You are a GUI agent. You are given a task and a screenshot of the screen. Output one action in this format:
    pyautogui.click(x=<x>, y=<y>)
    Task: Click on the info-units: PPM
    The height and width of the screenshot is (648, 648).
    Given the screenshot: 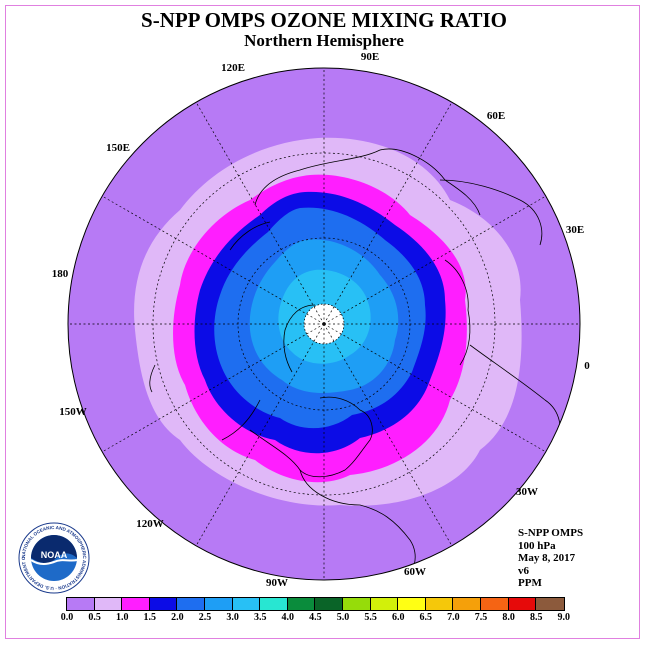 What is the action you would take?
    pyautogui.click(x=530, y=583)
    